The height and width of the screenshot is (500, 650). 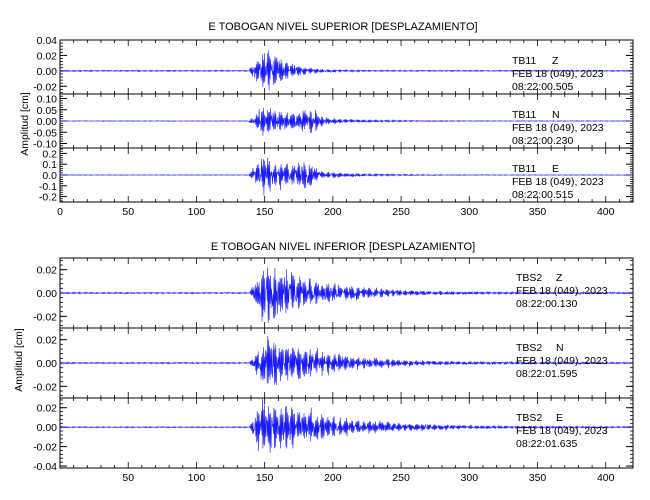 I want to click on record-time: 08:22:00.130, so click(x=546, y=304).